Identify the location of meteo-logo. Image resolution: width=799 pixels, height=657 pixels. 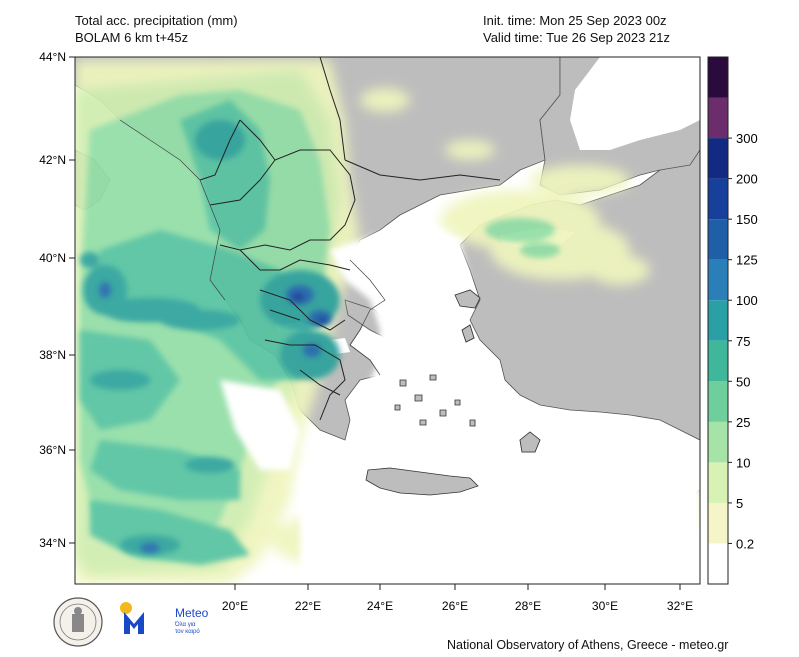
(132, 618).